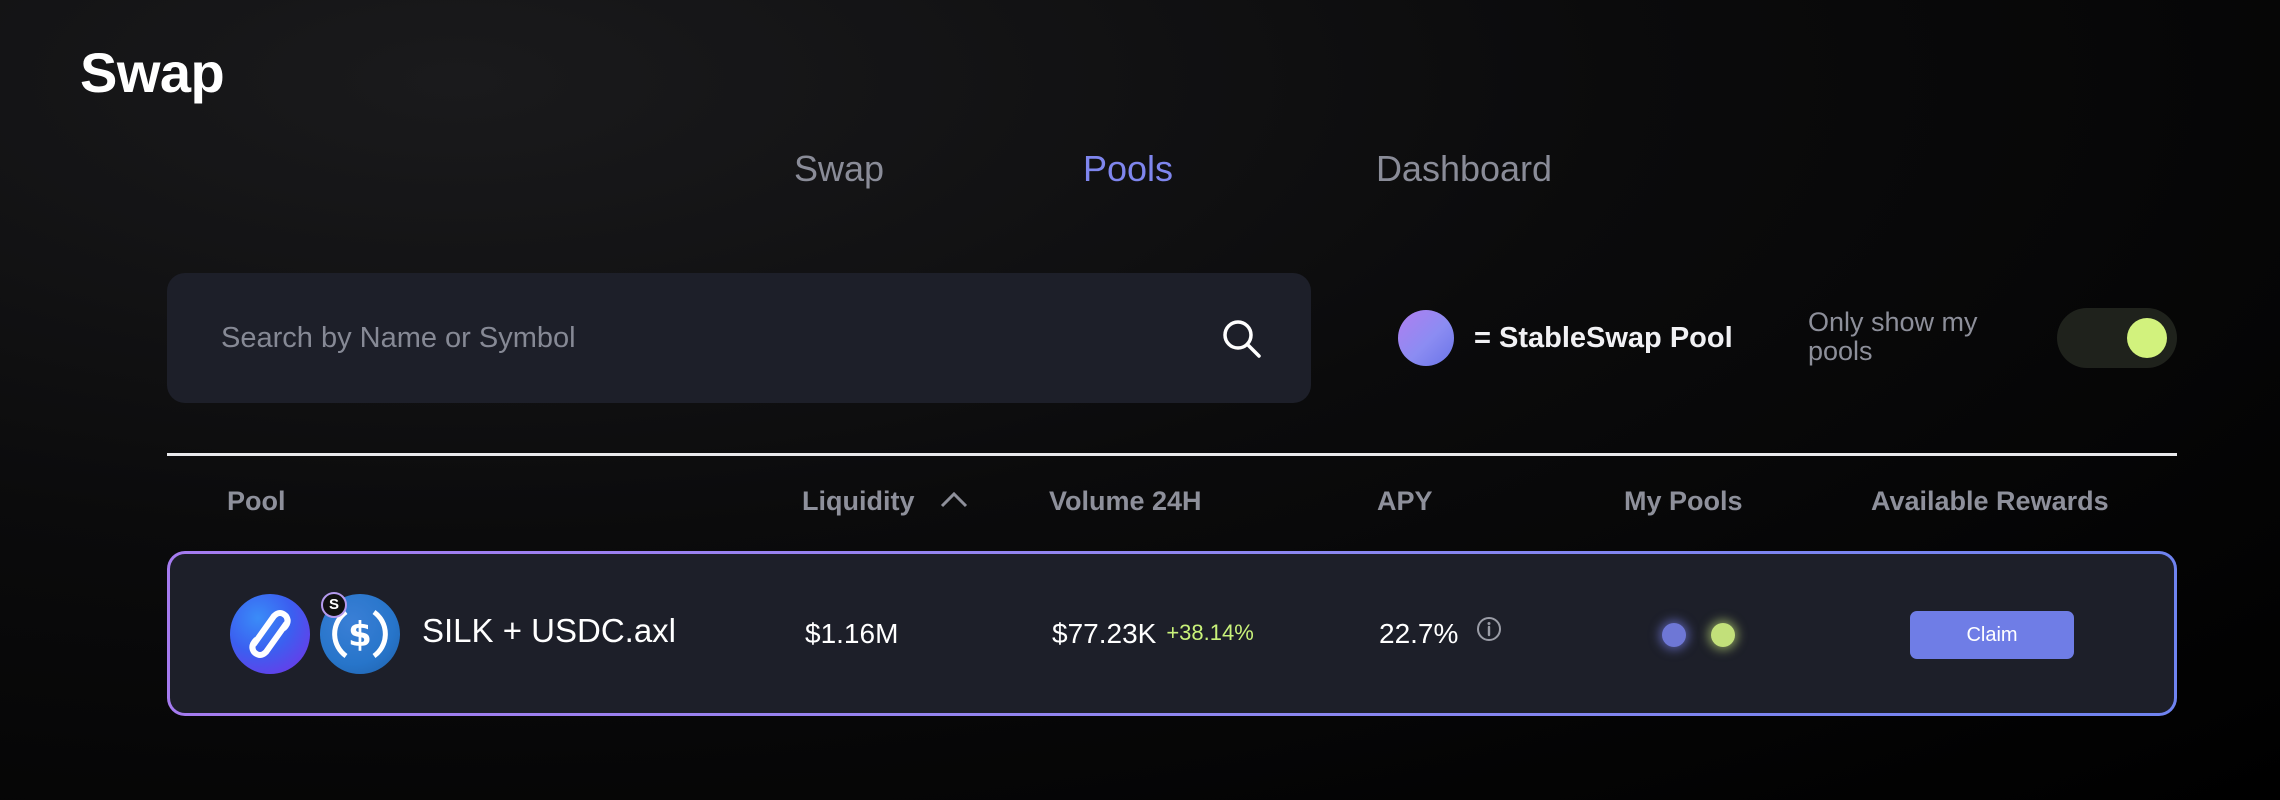 The image size is (2280, 800). I want to click on my-pools-indicator-green, so click(1723, 635).